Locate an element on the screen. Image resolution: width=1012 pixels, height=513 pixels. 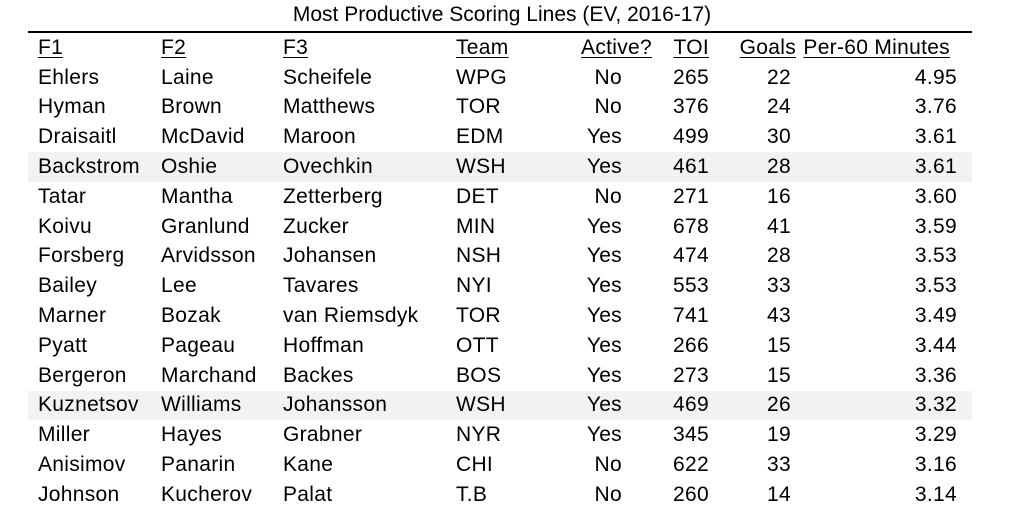
cell-f2: Panarin is located at coordinates (198, 465).